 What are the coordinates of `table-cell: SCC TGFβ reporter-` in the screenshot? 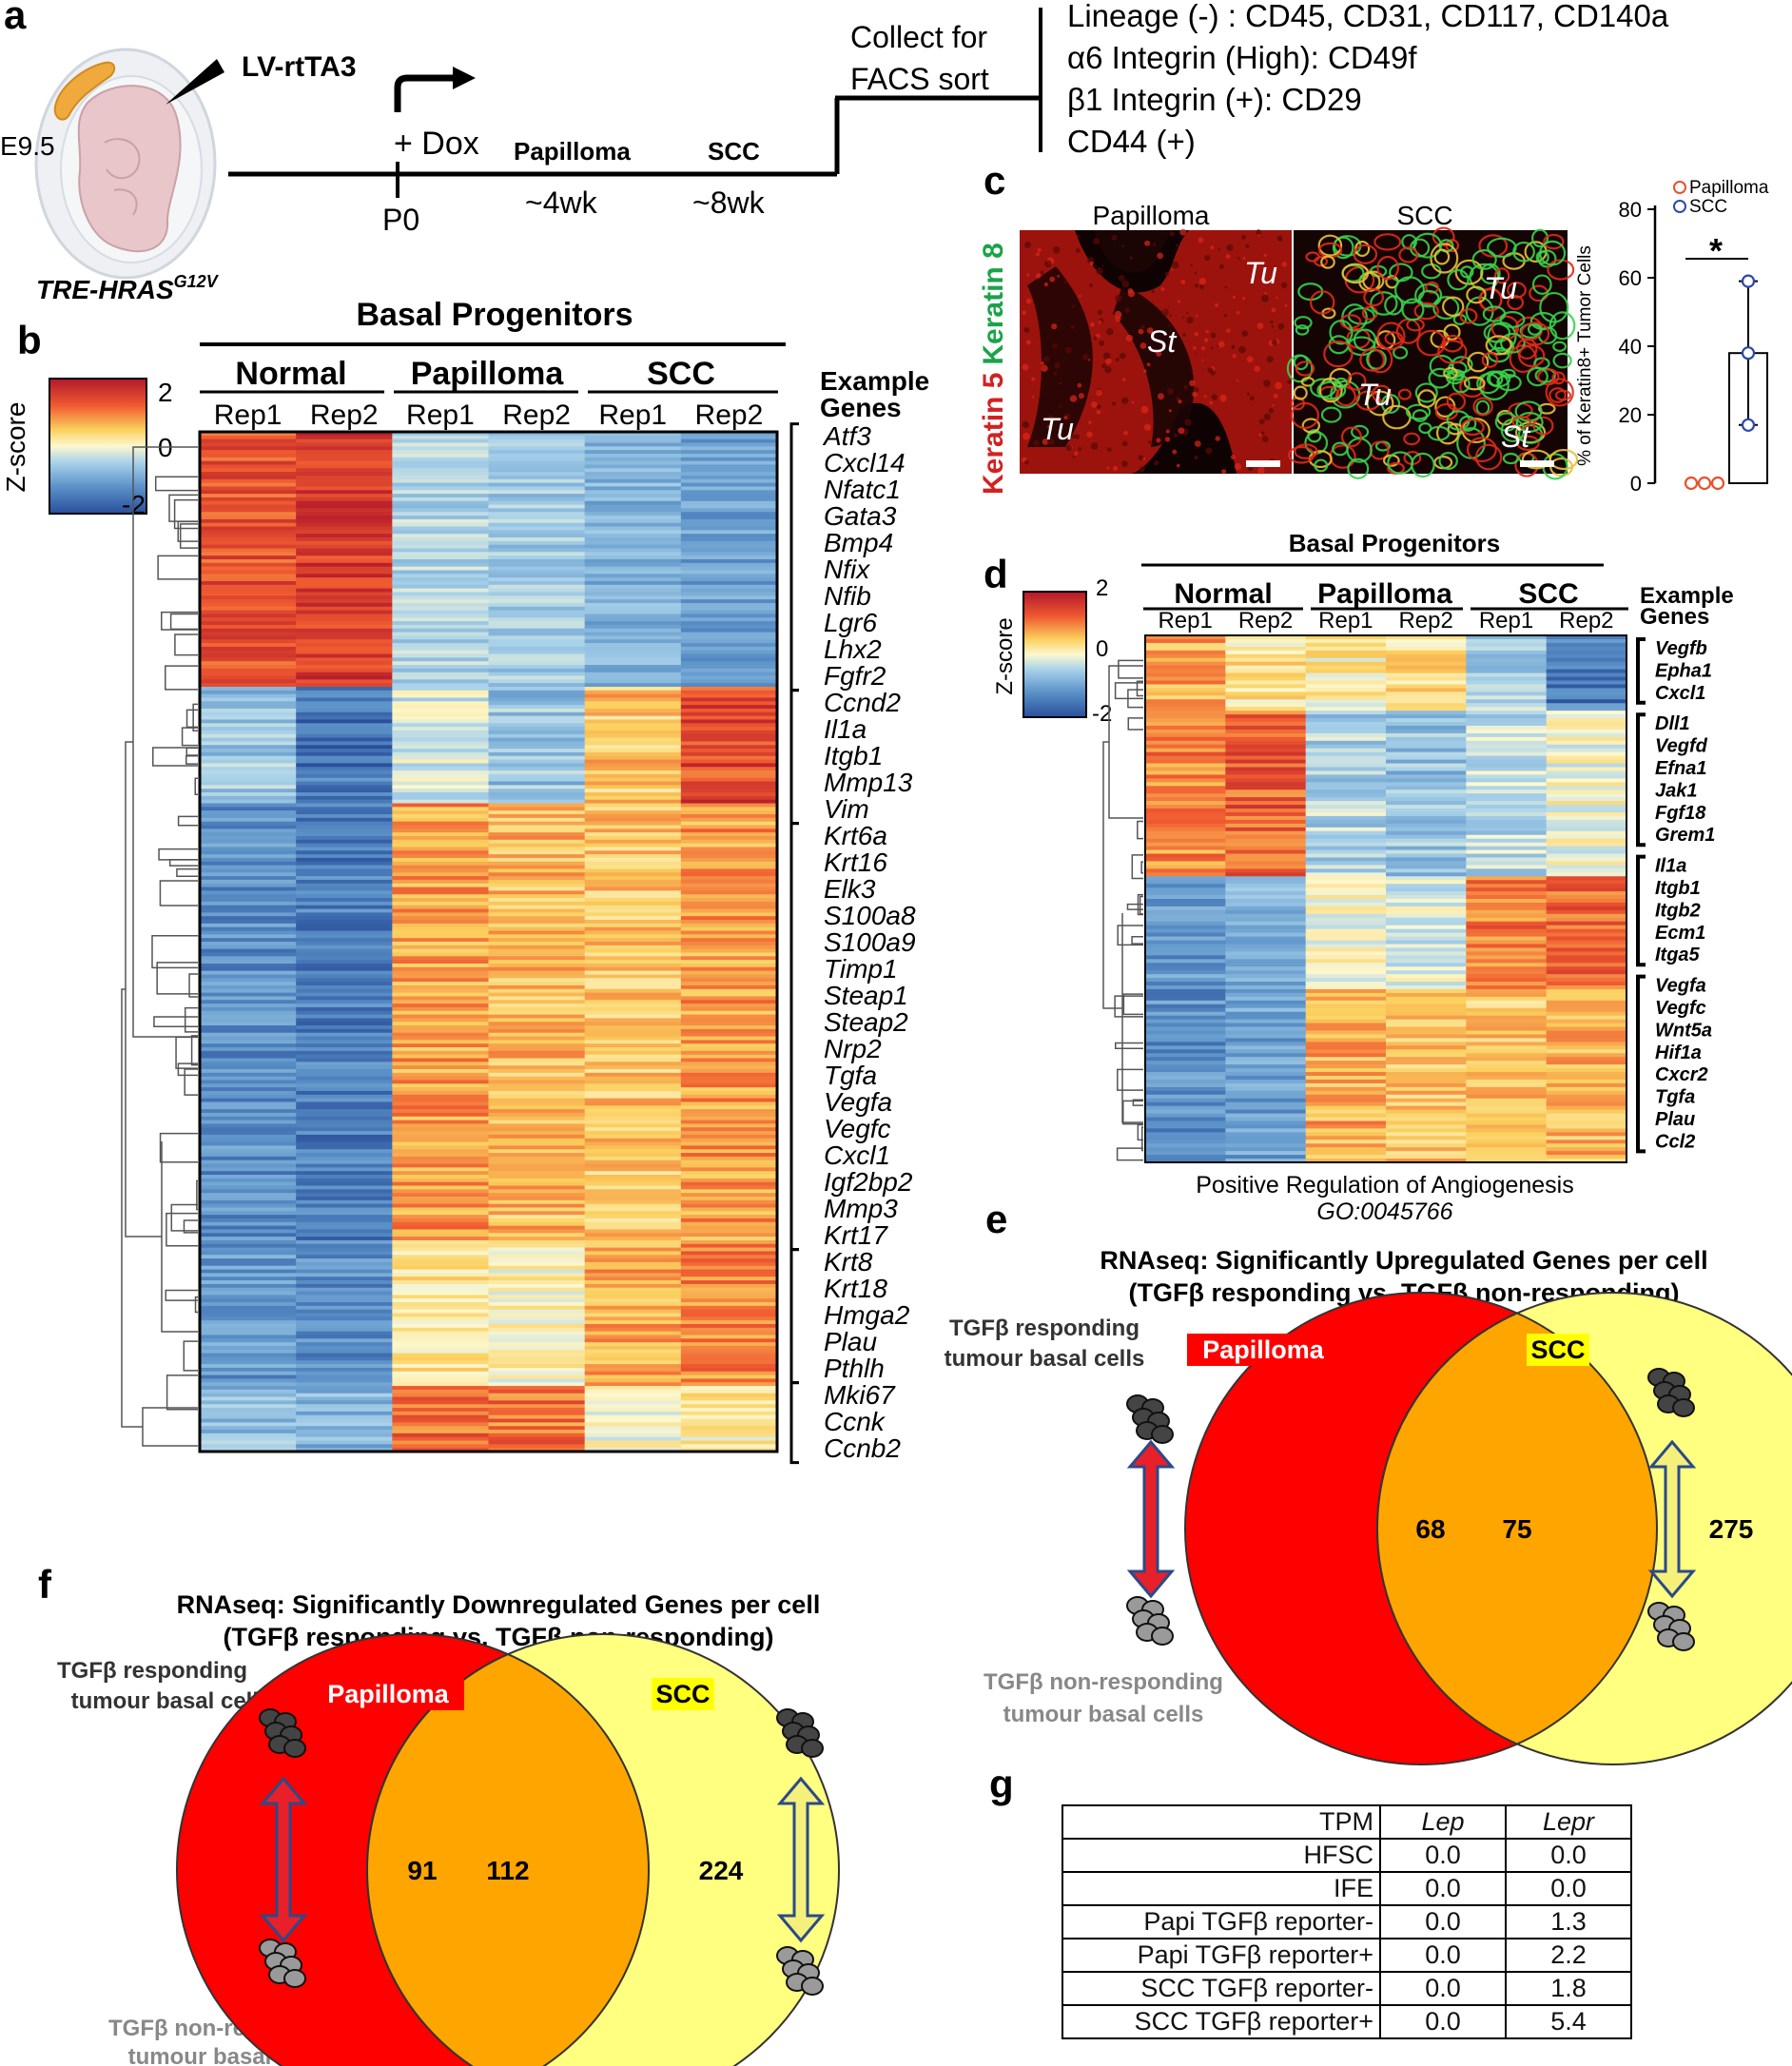 It's located at (1222, 1989).